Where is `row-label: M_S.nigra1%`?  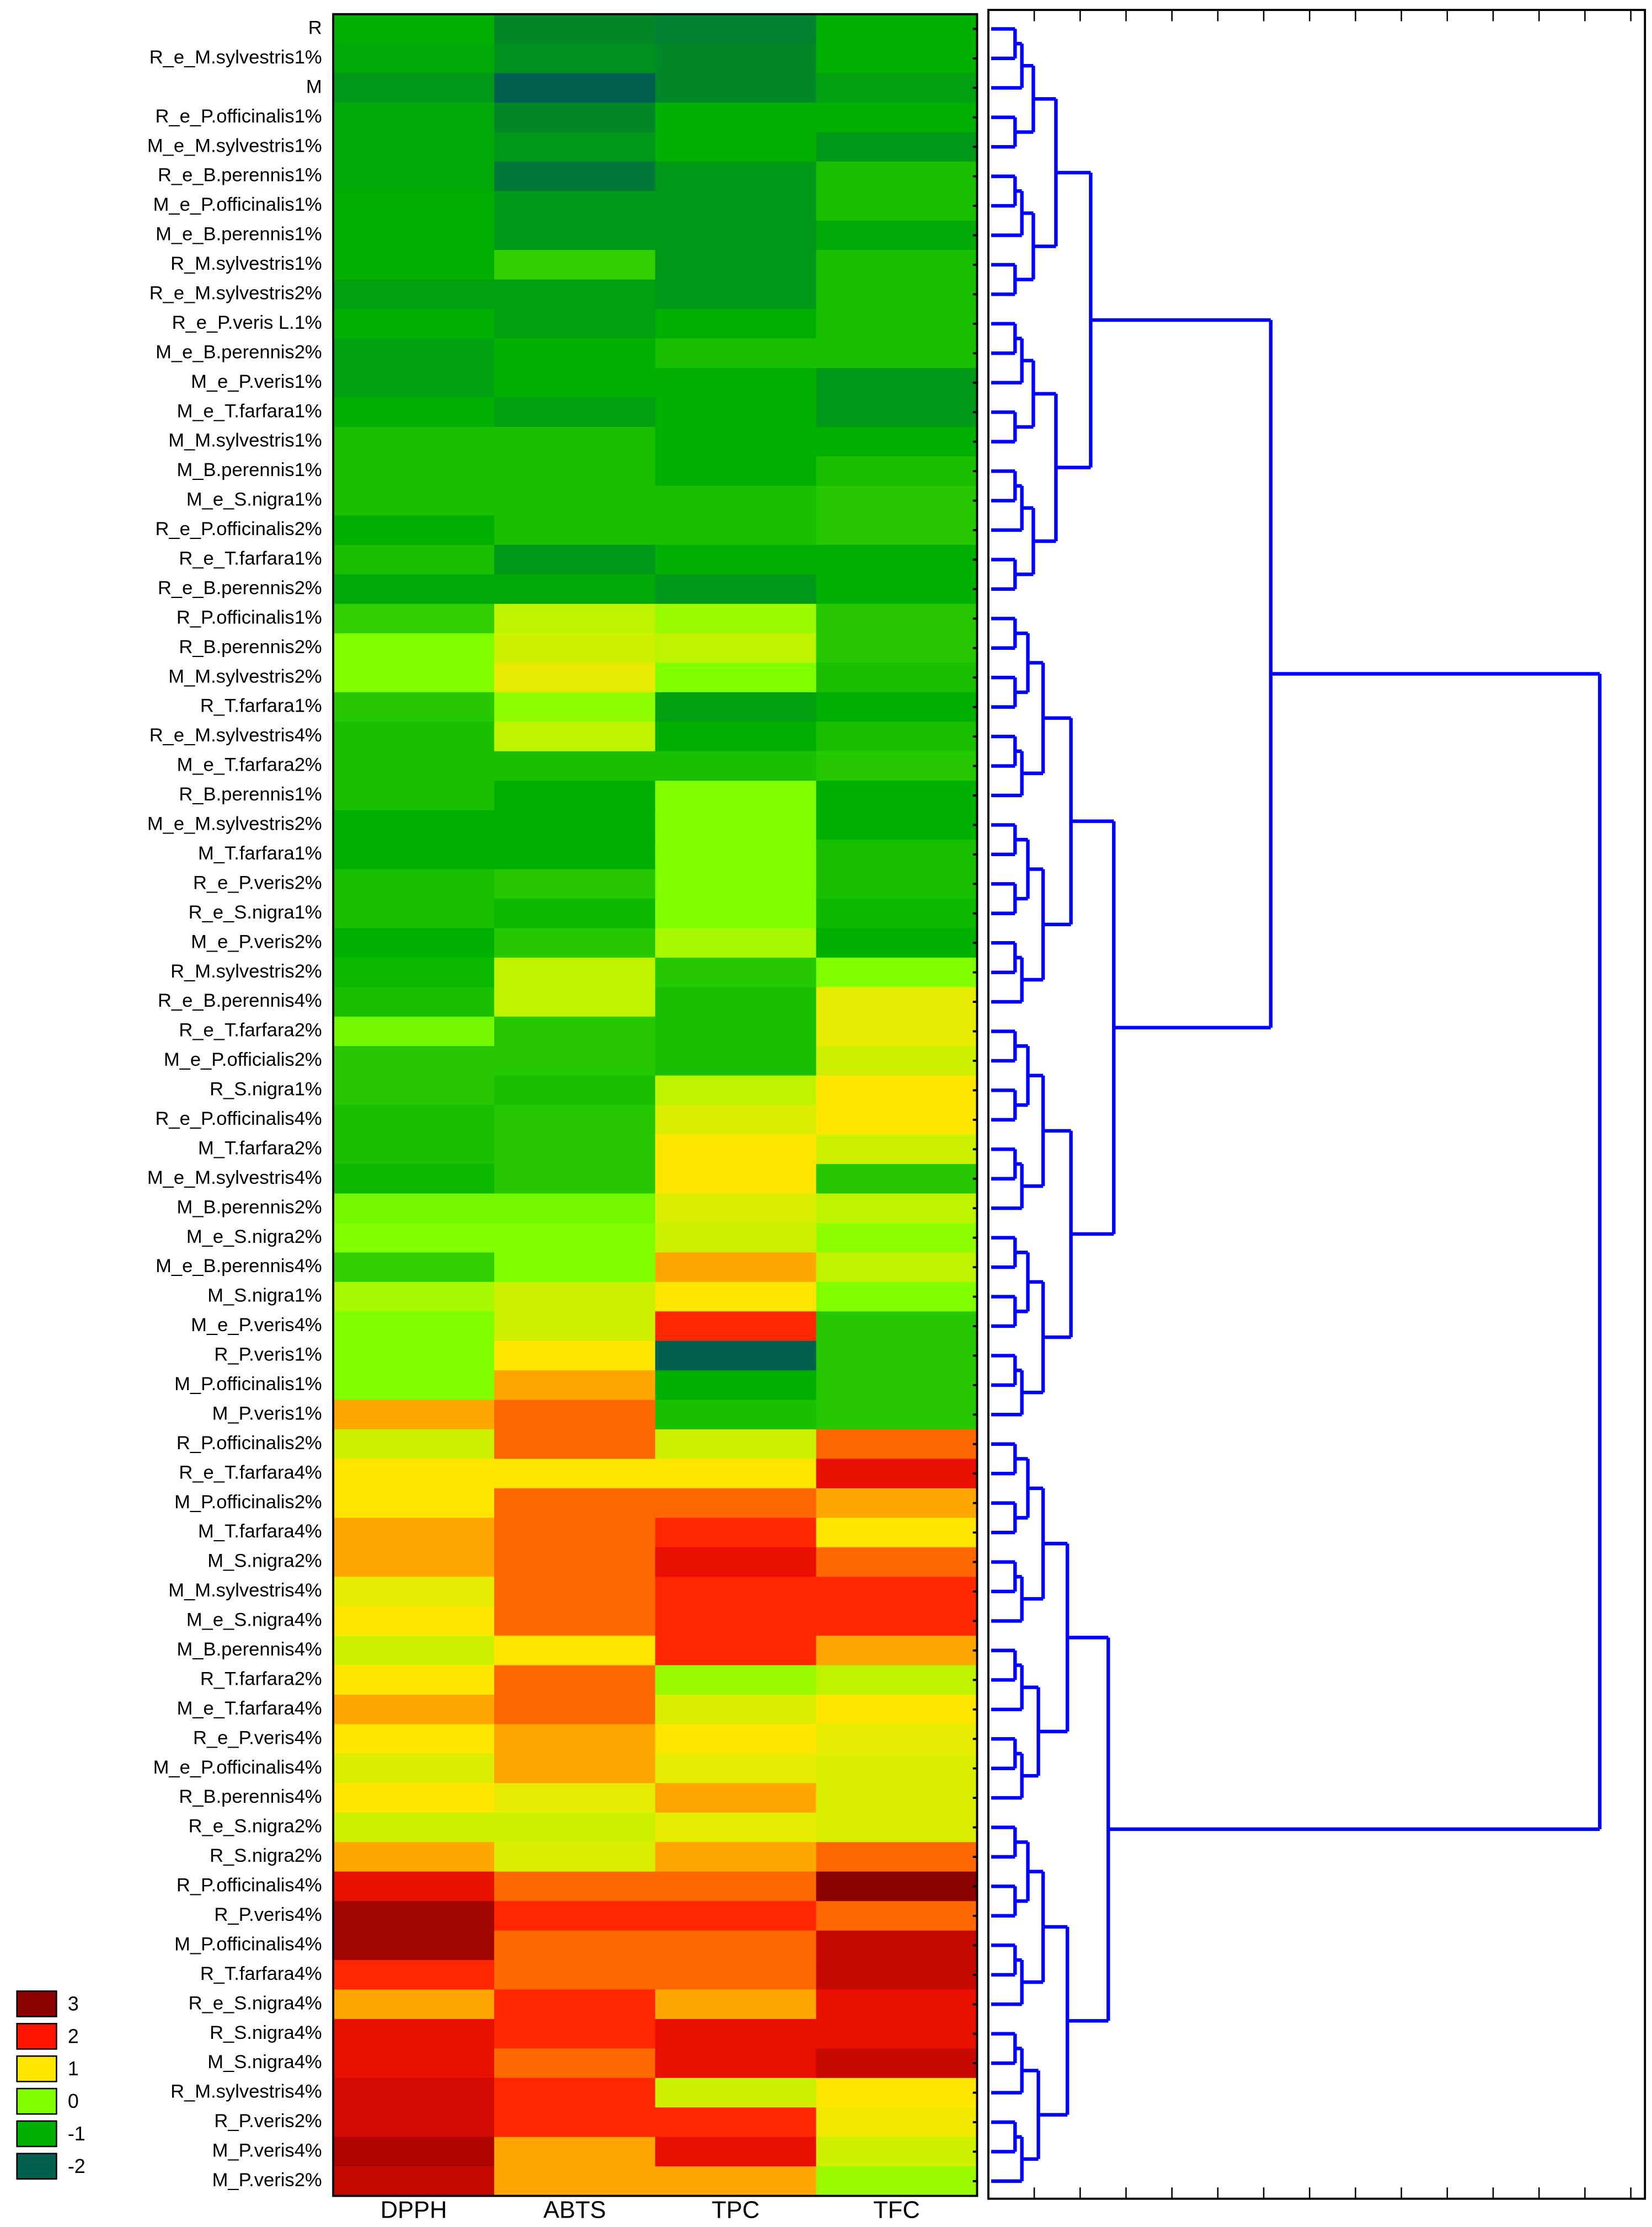
row-label: M_S.nigra1% is located at coordinates (264, 1295).